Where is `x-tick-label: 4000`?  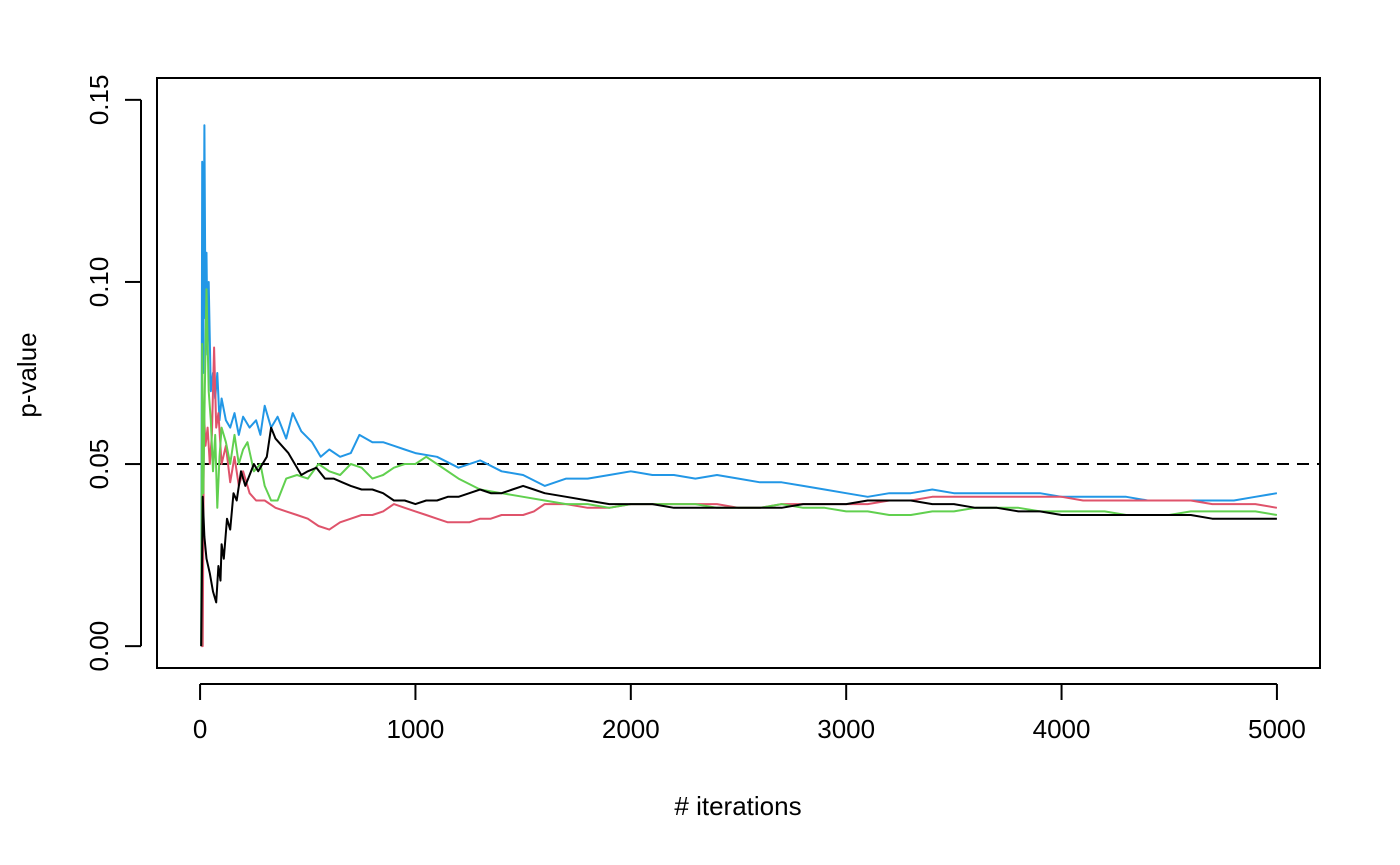
x-tick-label: 4000 is located at coordinates (1062, 729).